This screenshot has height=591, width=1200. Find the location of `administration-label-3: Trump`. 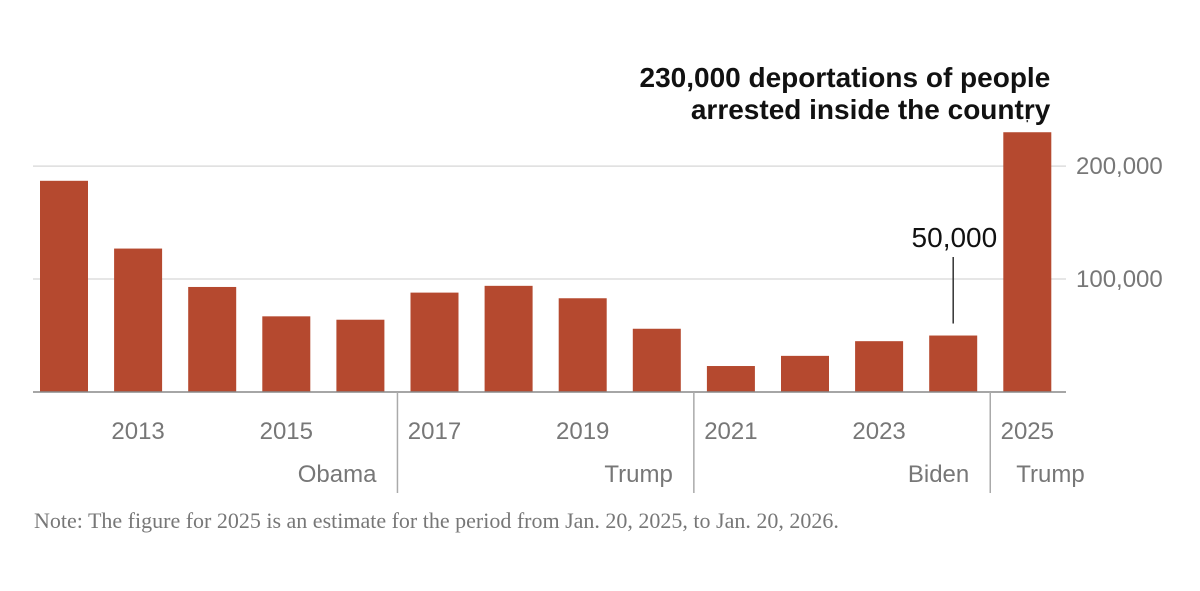

administration-label-3: Trump is located at coordinates (1050, 474).